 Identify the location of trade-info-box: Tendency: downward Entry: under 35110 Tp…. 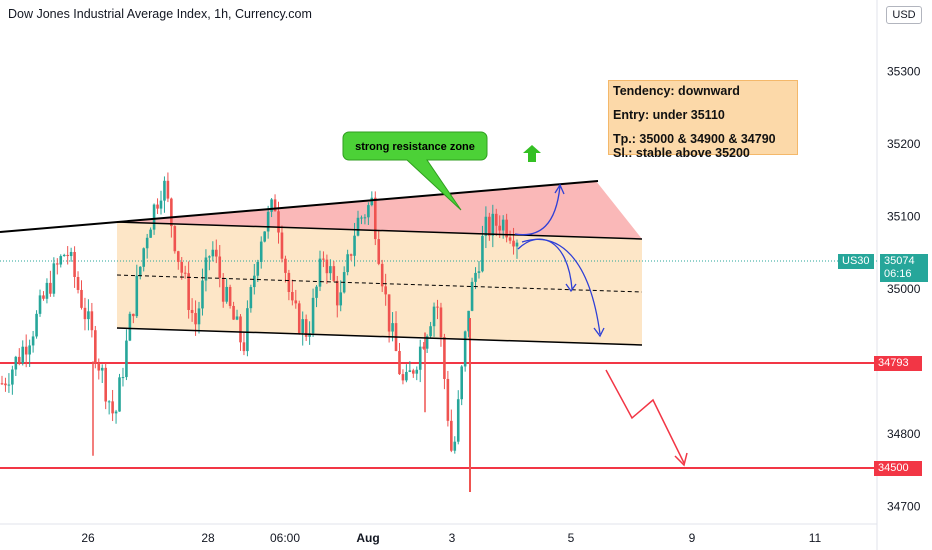
(703, 120).